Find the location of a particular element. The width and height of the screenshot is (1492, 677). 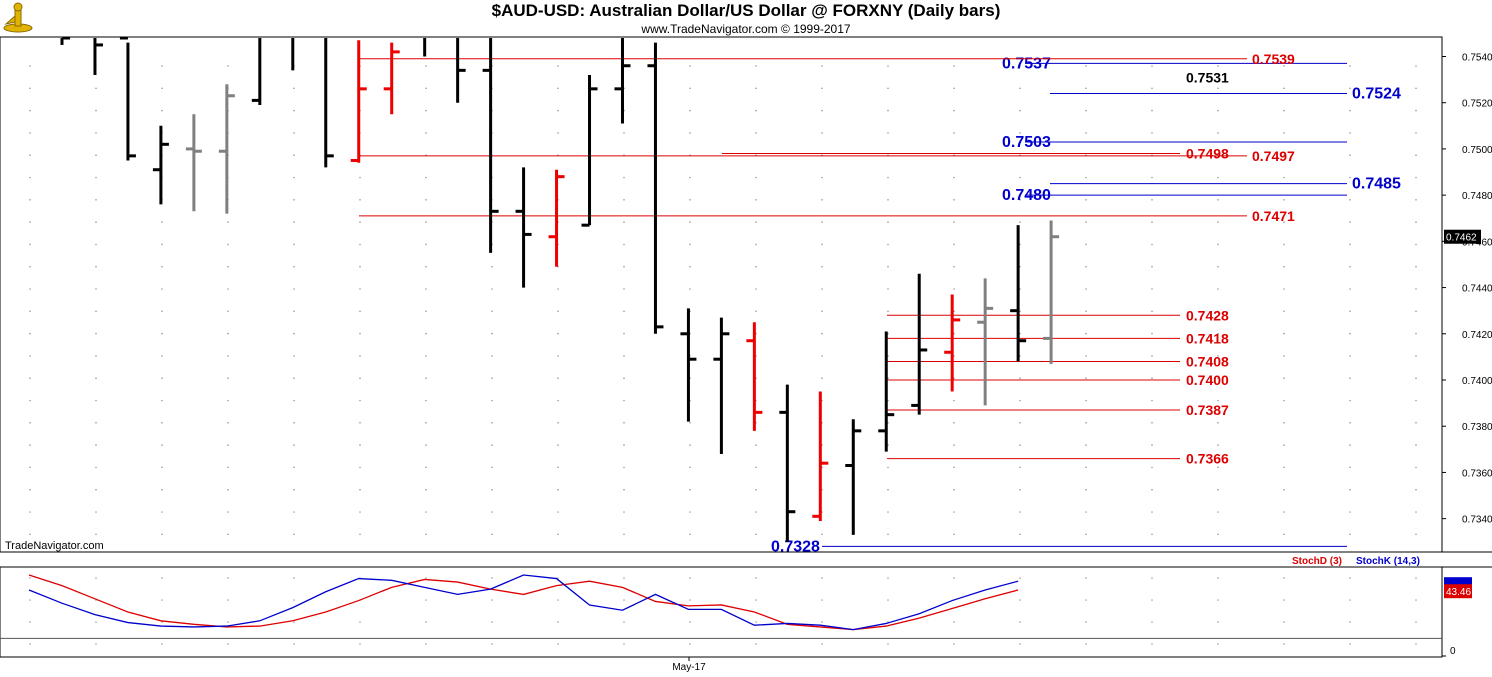

watermark: TradeNavigator.com is located at coordinates (54, 546).